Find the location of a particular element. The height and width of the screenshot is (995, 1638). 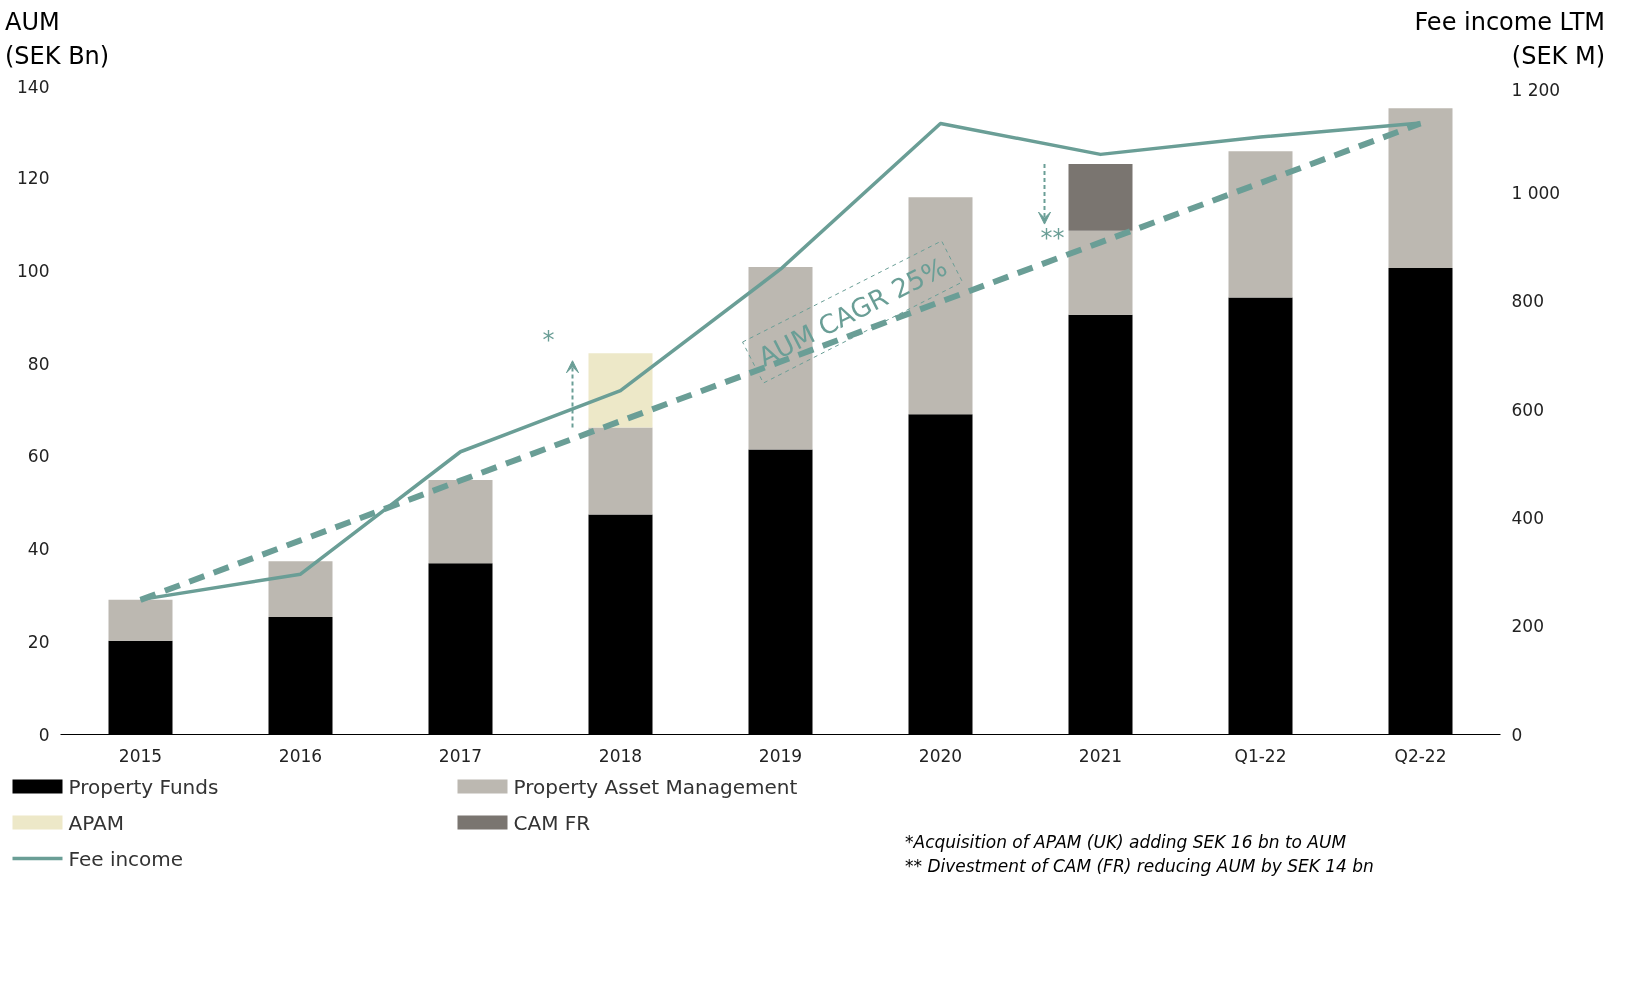

x-tick-label: Q2-22 is located at coordinates (1420, 755).